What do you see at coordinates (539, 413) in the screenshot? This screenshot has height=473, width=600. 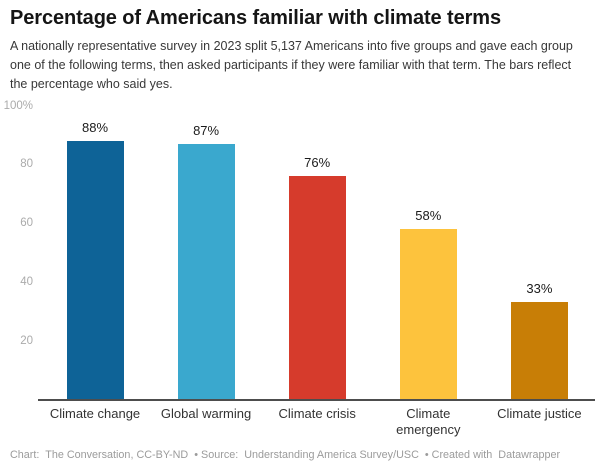 I see `x-axis-category-label-climate-justice: Climate justice` at bounding box center [539, 413].